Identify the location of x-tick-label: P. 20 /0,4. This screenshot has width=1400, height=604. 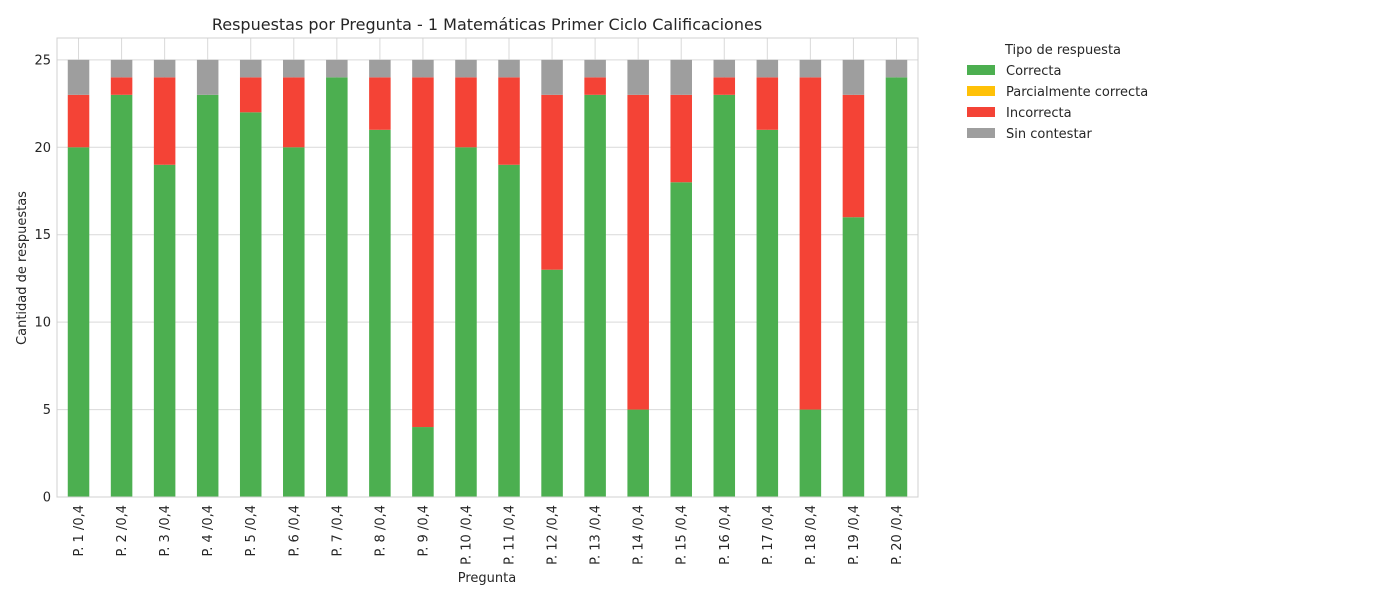
(897, 535).